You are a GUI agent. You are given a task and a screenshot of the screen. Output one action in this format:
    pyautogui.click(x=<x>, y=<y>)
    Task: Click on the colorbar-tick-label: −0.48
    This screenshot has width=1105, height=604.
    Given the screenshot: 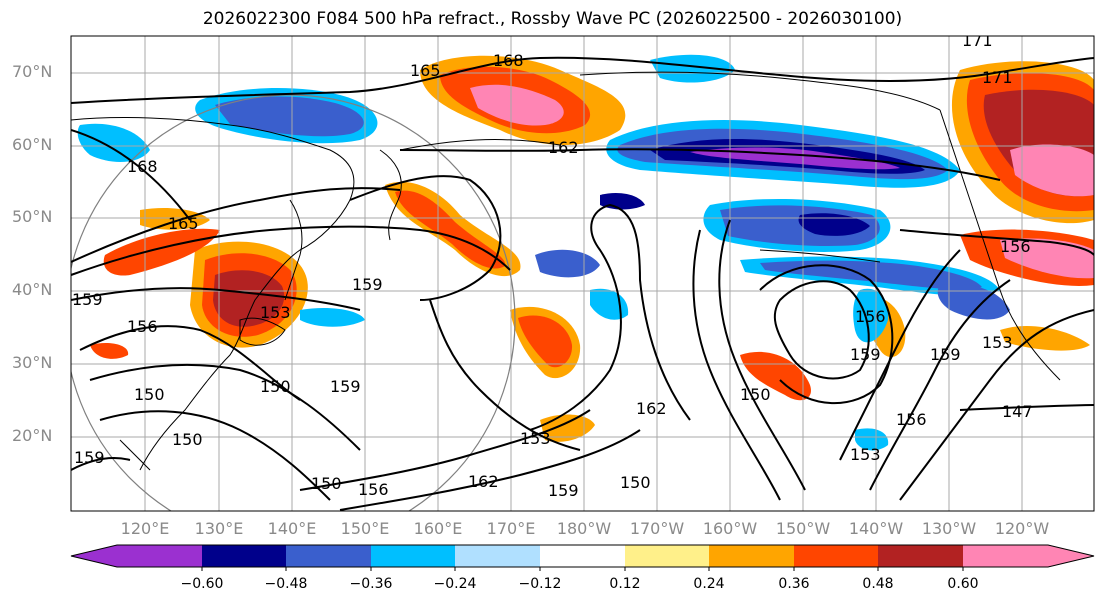 What is the action you would take?
    pyautogui.click(x=286, y=584)
    